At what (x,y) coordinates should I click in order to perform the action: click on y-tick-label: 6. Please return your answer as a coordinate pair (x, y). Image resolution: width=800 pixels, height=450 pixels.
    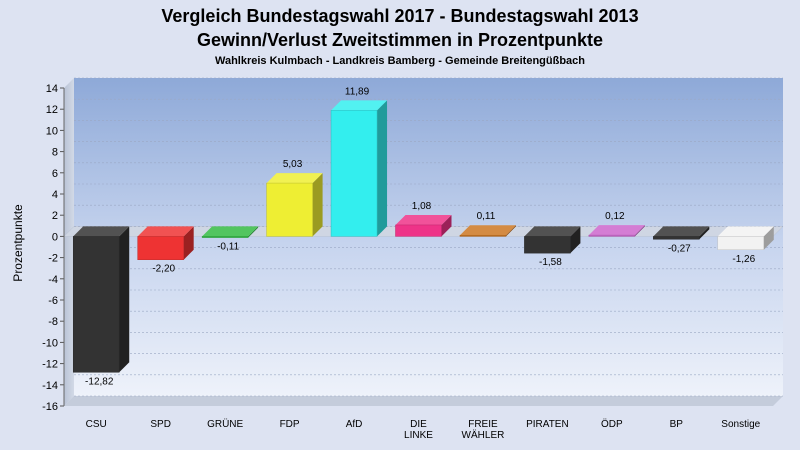
    Looking at the image, I should click on (55, 174).